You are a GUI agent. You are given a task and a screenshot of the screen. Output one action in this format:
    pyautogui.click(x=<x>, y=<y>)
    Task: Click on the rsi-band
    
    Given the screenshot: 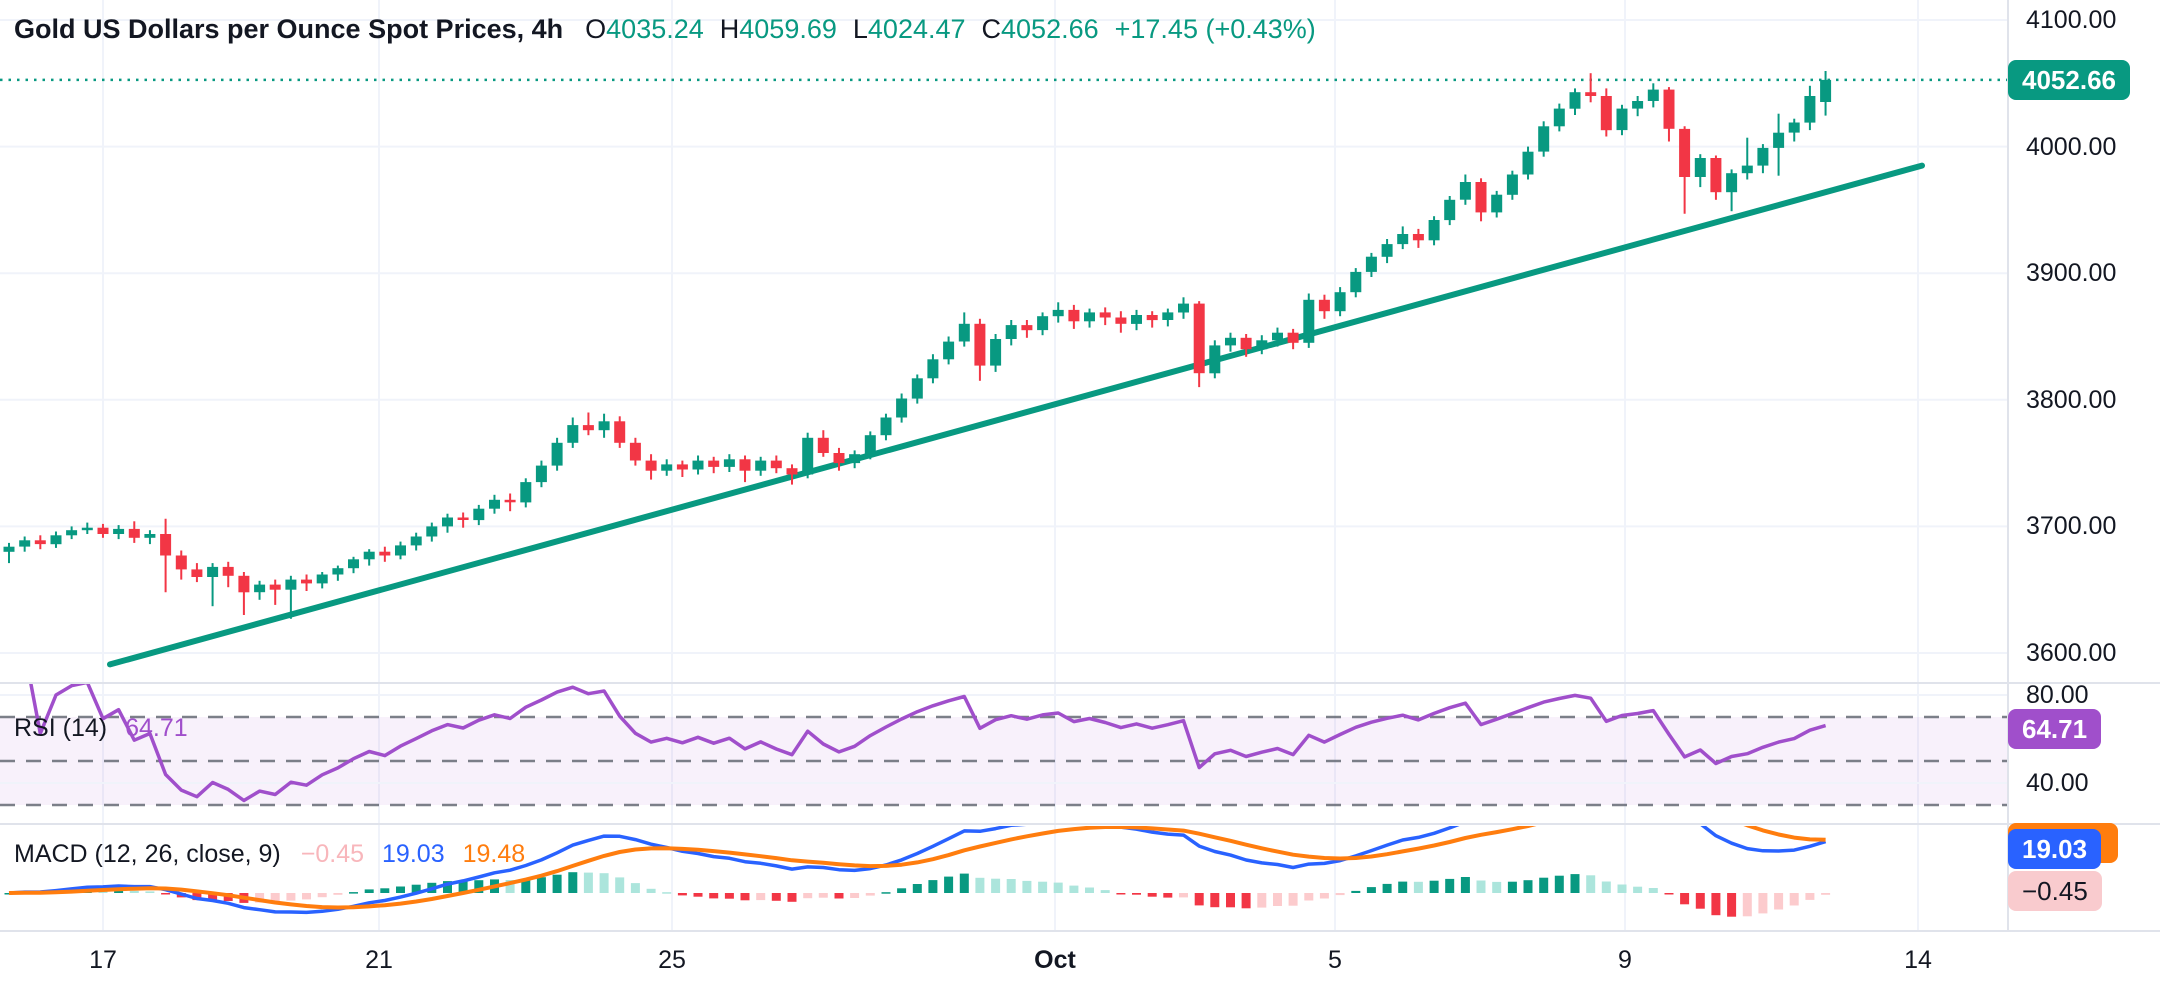 What is the action you would take?
    pyautogui.click(x=1003, y=750)
    